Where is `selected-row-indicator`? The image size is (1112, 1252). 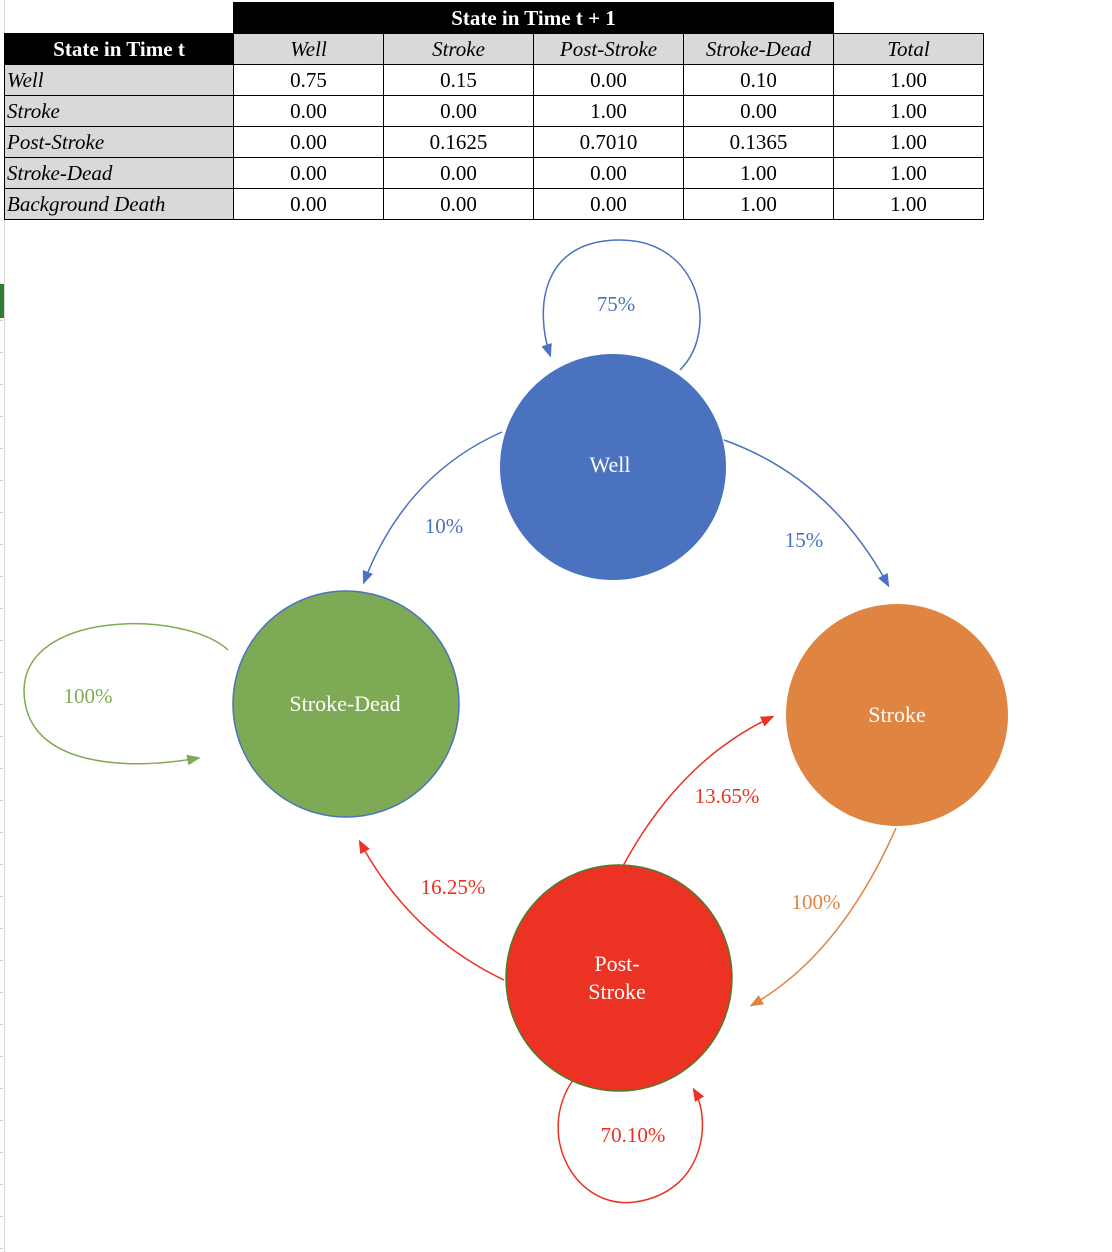 selected-row-indicator is located at coordinates (2, 301).